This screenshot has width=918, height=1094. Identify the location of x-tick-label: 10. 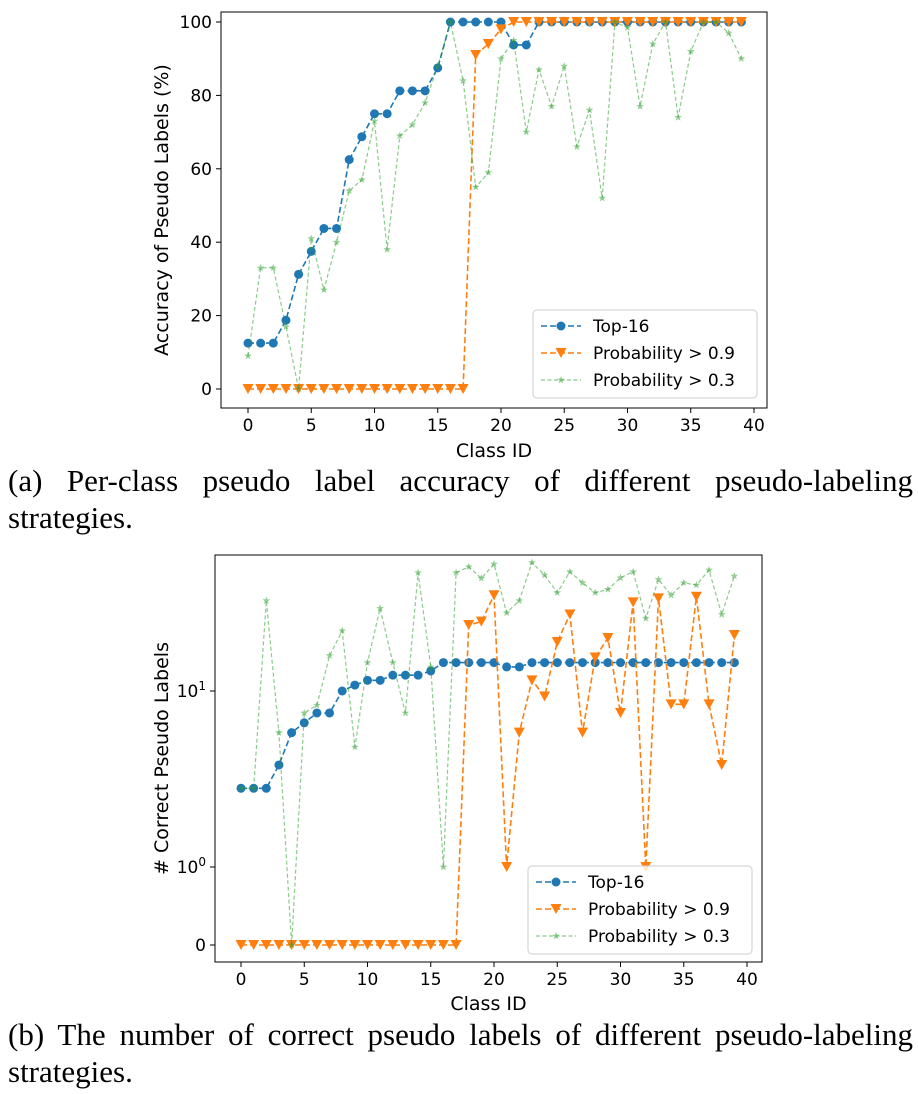
(375, 426).